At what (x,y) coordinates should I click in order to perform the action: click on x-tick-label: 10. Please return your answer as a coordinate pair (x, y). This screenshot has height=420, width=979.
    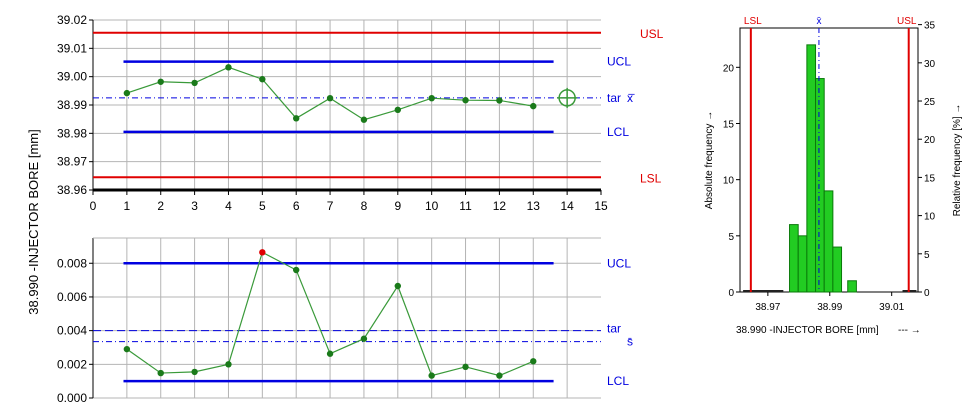
    Looking at the image, I should click on (432, 206).